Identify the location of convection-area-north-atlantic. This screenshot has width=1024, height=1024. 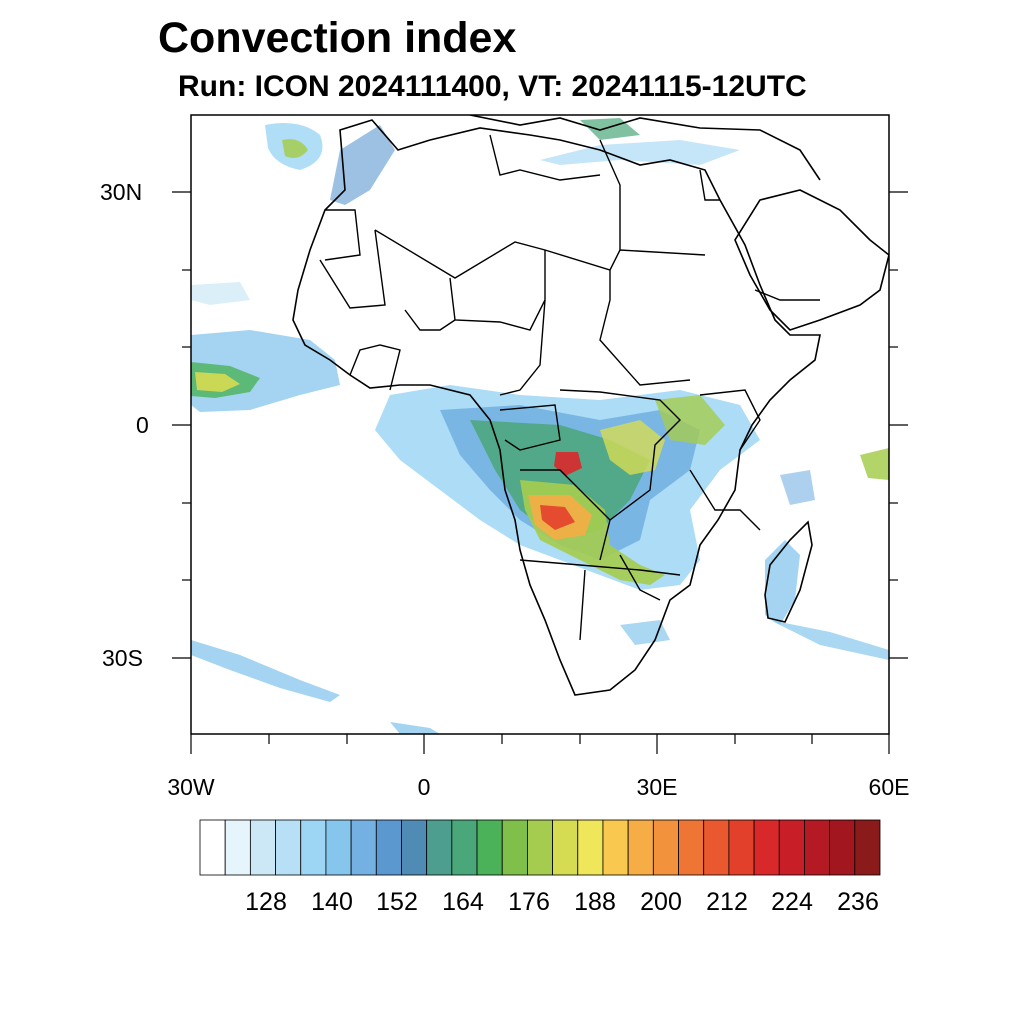
(220, 293).